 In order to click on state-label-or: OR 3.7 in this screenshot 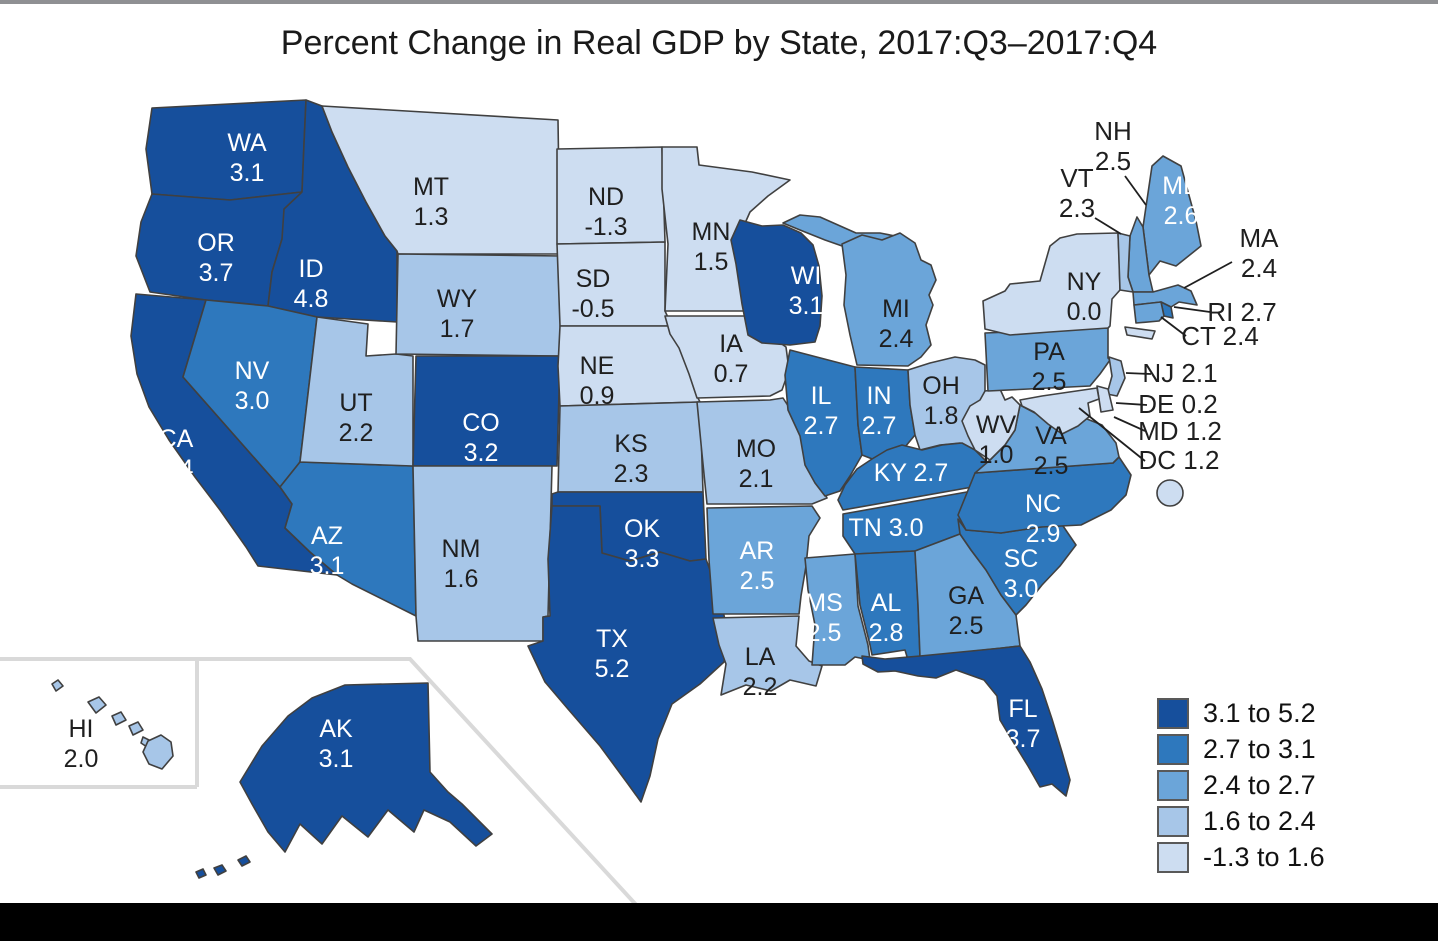, I will do `click(216, 258)`.